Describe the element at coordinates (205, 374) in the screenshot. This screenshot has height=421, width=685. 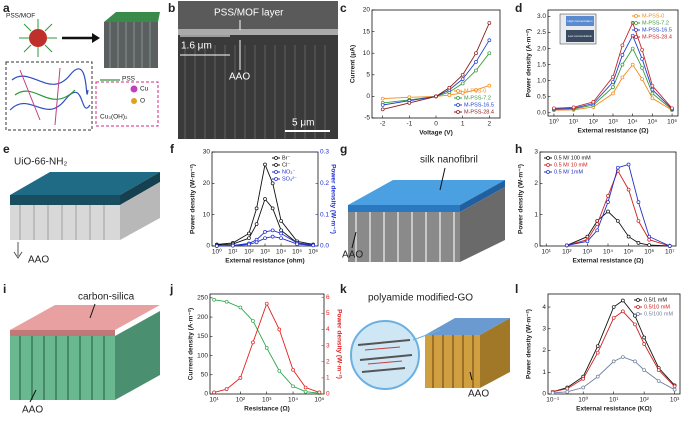
I see `y-tick-label: 50` at that location.